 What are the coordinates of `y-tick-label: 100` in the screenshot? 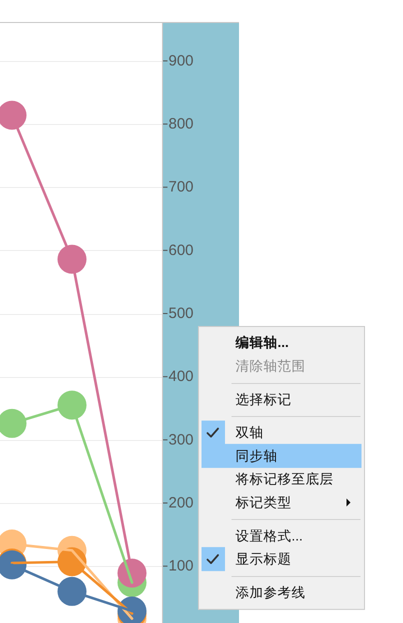 It's located at (181, 566).